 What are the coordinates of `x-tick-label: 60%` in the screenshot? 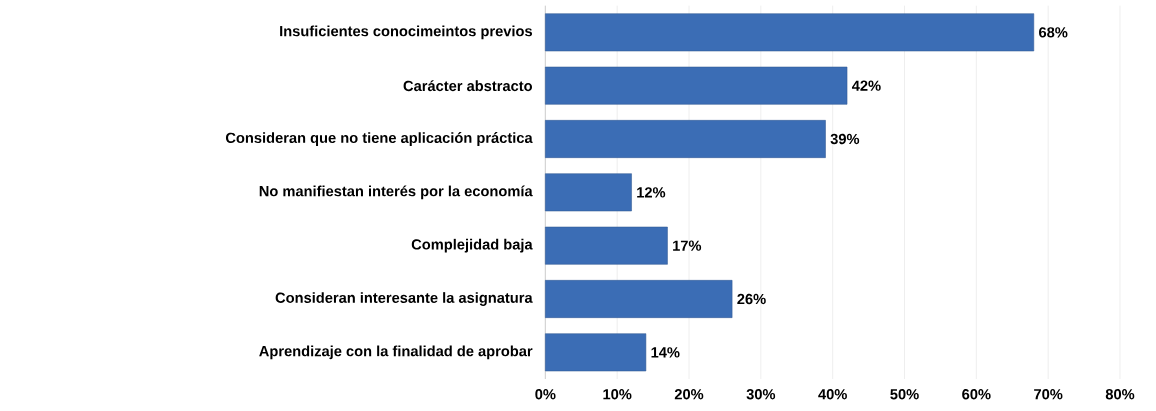 It's located at (976, 394).